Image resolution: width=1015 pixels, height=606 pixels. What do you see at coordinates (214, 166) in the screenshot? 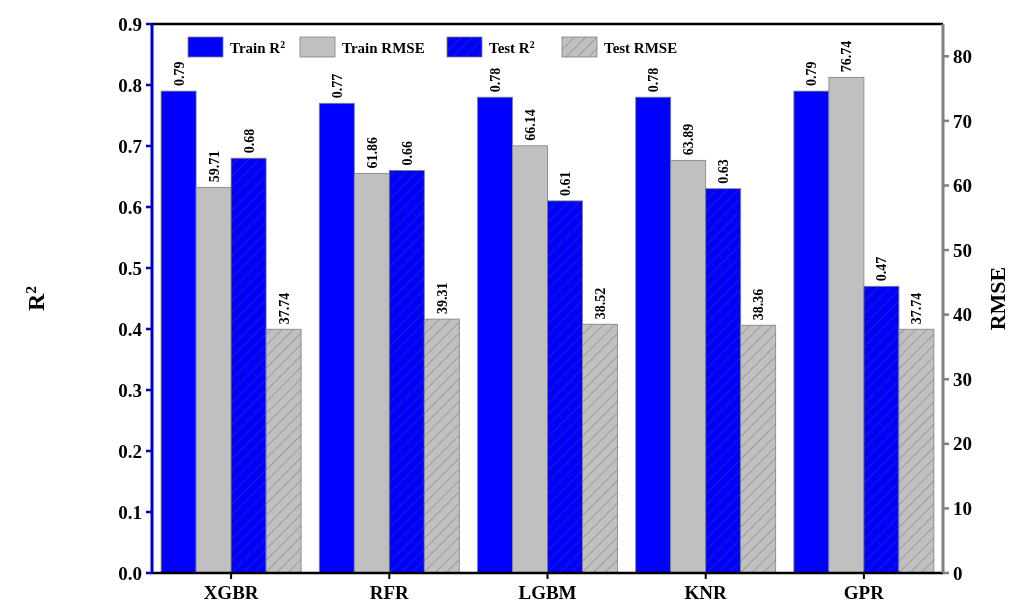
I see `data-label: 59.71` at bounding box center [214, 166].